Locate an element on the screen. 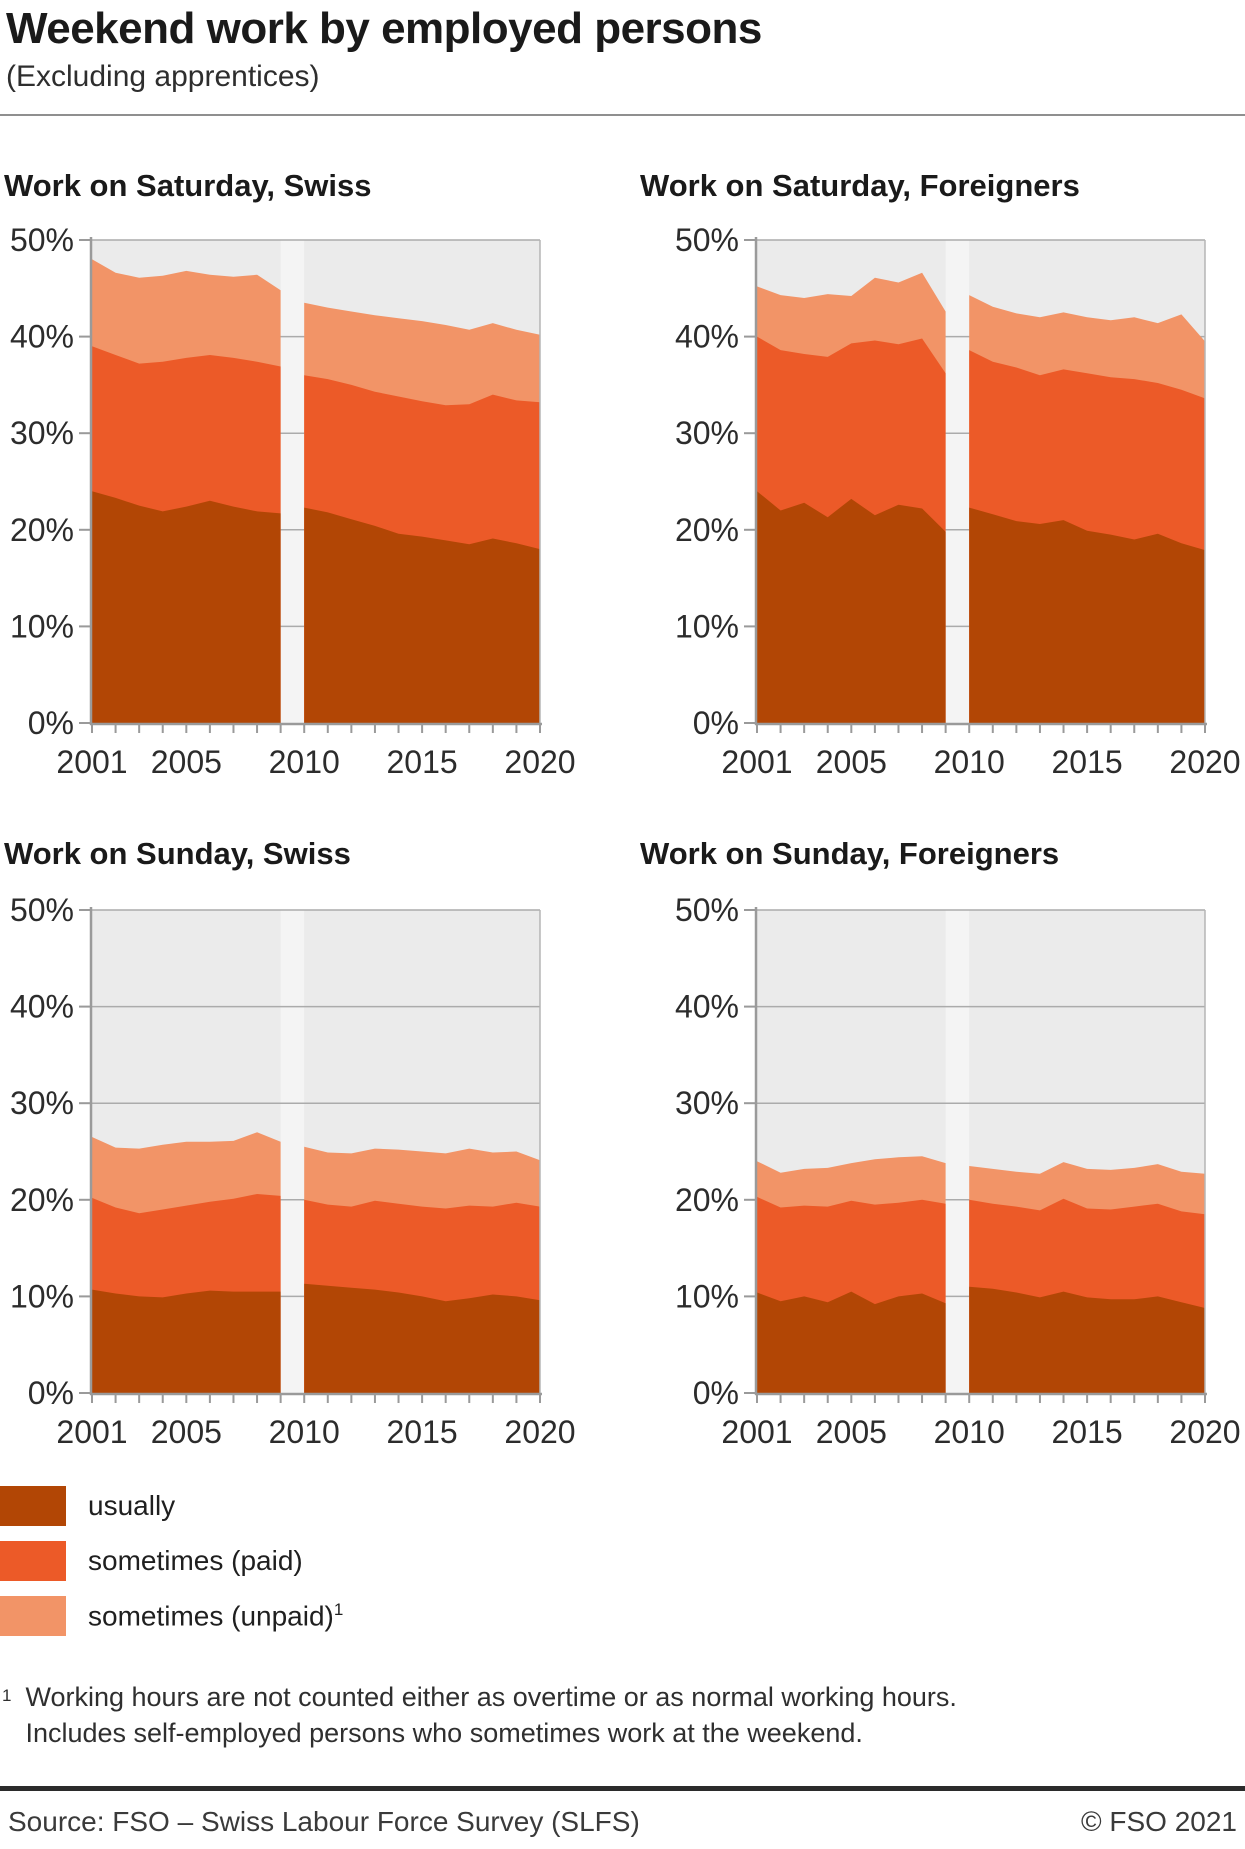  legend-swatch-sometimes-paid is located at coordinates (33, 1561).